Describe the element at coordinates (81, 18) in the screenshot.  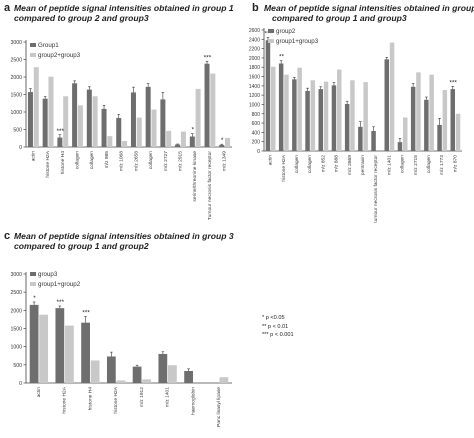
I see `panel-a-title-line2: compared to group 2 and group3` at that location.